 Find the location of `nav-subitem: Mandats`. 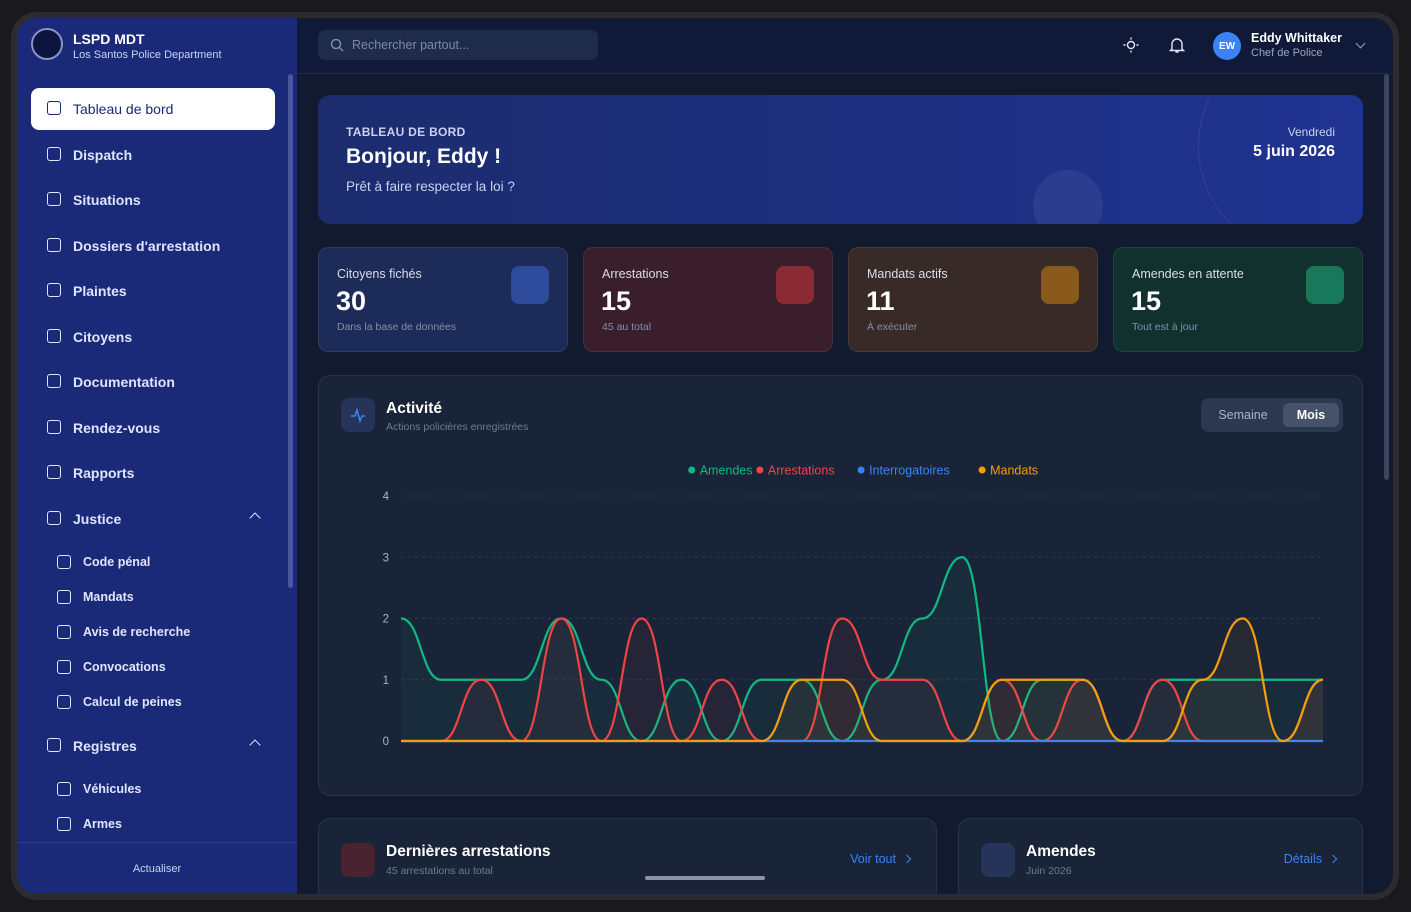

nav-subitem: Mandats is located at coordinates (153, 597).